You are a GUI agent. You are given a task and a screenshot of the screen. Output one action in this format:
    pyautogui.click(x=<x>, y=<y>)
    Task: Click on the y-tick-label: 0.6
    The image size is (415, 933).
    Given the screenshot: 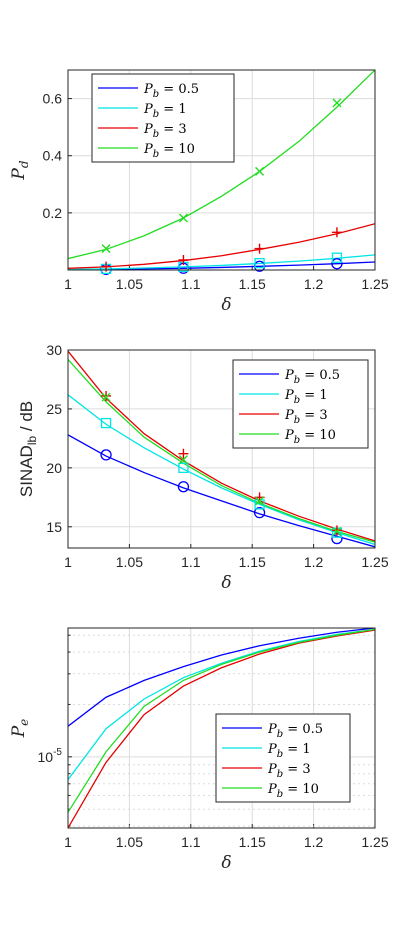 What is the action you would take?
    pyautogui.click(x=53, y=99)
    